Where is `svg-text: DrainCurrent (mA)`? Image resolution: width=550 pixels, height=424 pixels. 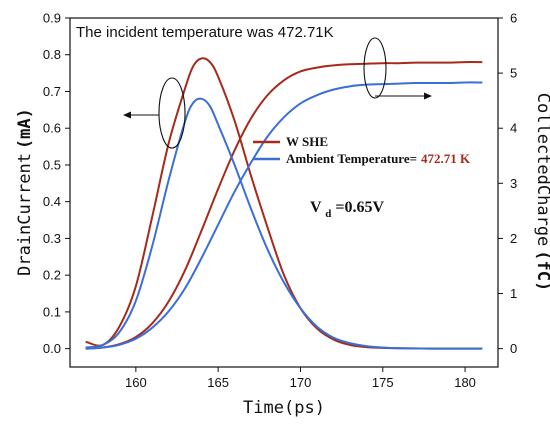
svg-text: DrainCurrent (mA) is located at coordinates (25, 192).